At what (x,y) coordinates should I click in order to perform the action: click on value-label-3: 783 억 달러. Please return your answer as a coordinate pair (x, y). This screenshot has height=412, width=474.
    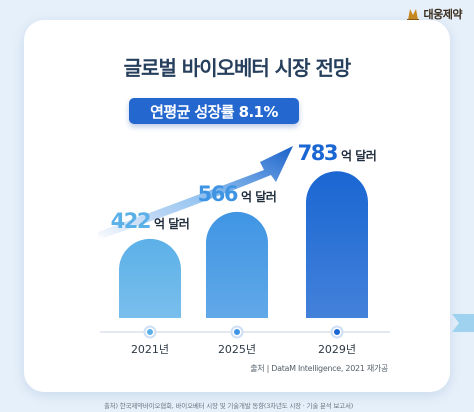
    Looking at the image, I should click on (337, 153).